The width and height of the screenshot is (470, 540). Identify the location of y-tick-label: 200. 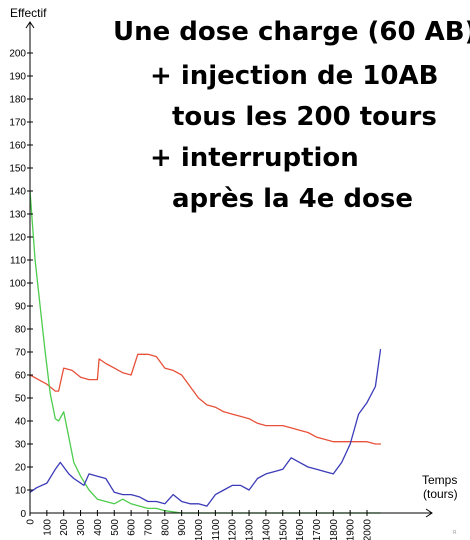
(17, 54).